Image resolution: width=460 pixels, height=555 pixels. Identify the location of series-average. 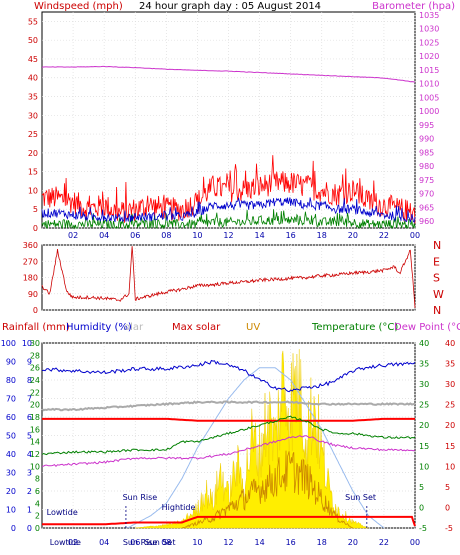
(228, 210).